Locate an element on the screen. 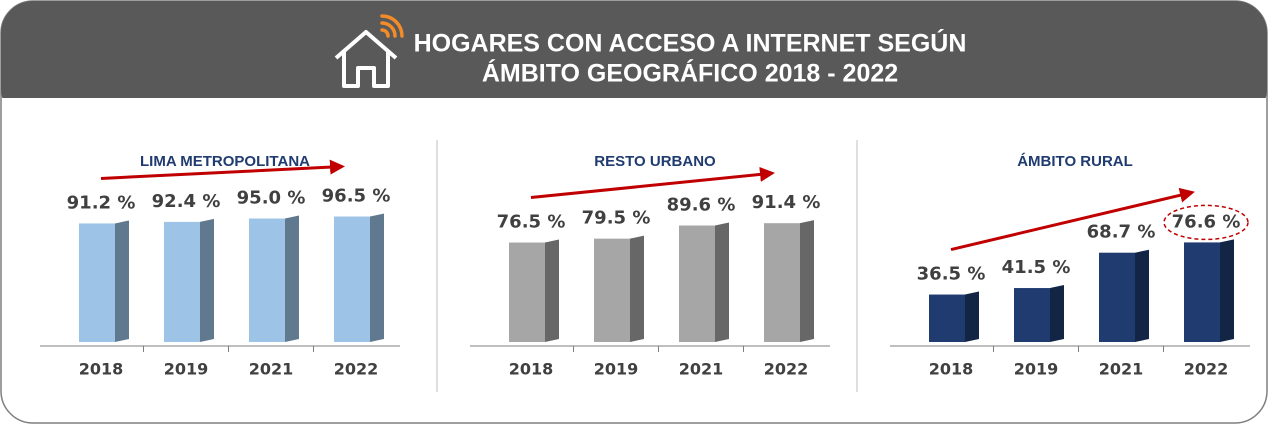  value-label: 91.2 % is located at coordinates (101, 202).